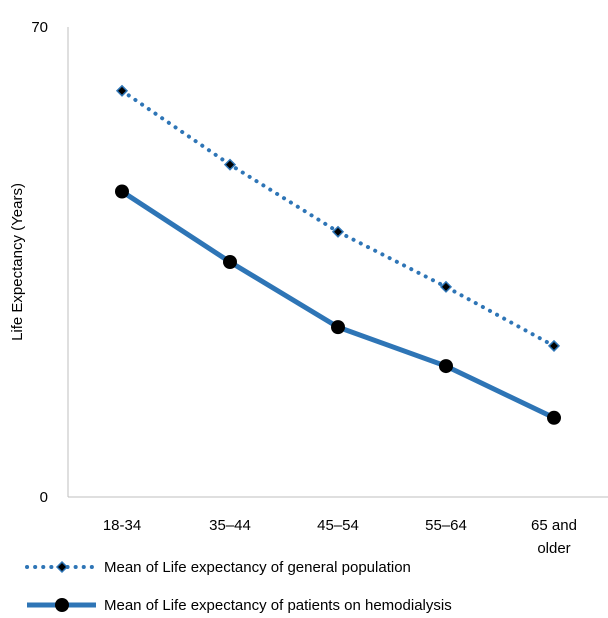  What do you see at coordinates (62, 605) in the screenshot?
I see `legend-marker-circle` at bounding box center [62, 605].